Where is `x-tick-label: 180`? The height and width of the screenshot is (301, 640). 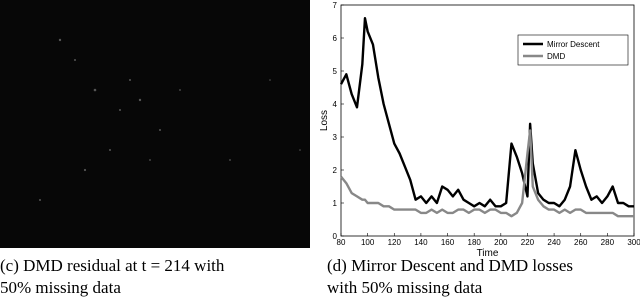 x-tick-label: 180 is located at coordinates (475, 242).